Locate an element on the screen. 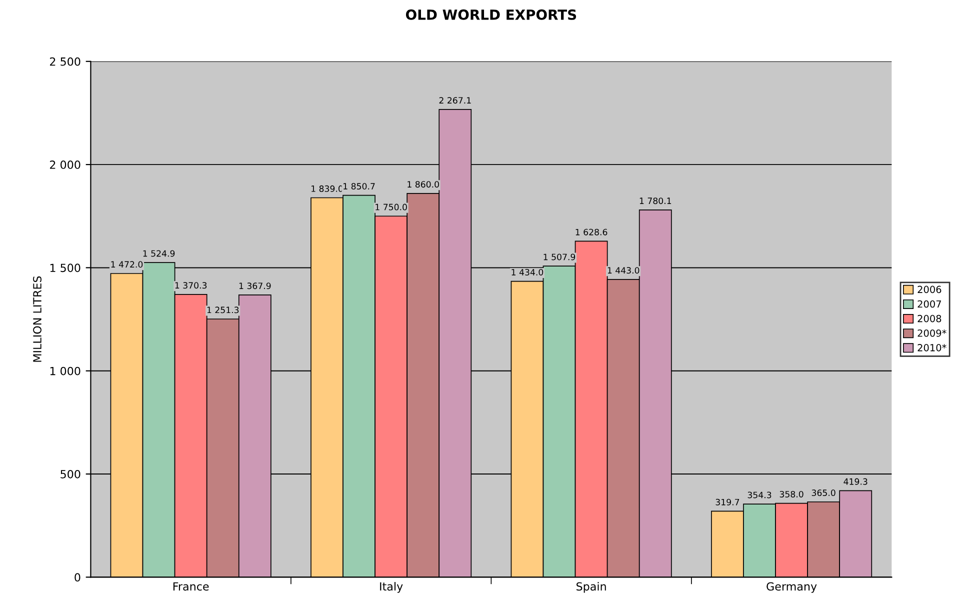 This screenshot has height=614, width=965. data-label: 1 434.0 is located at coordinates (528, 272).